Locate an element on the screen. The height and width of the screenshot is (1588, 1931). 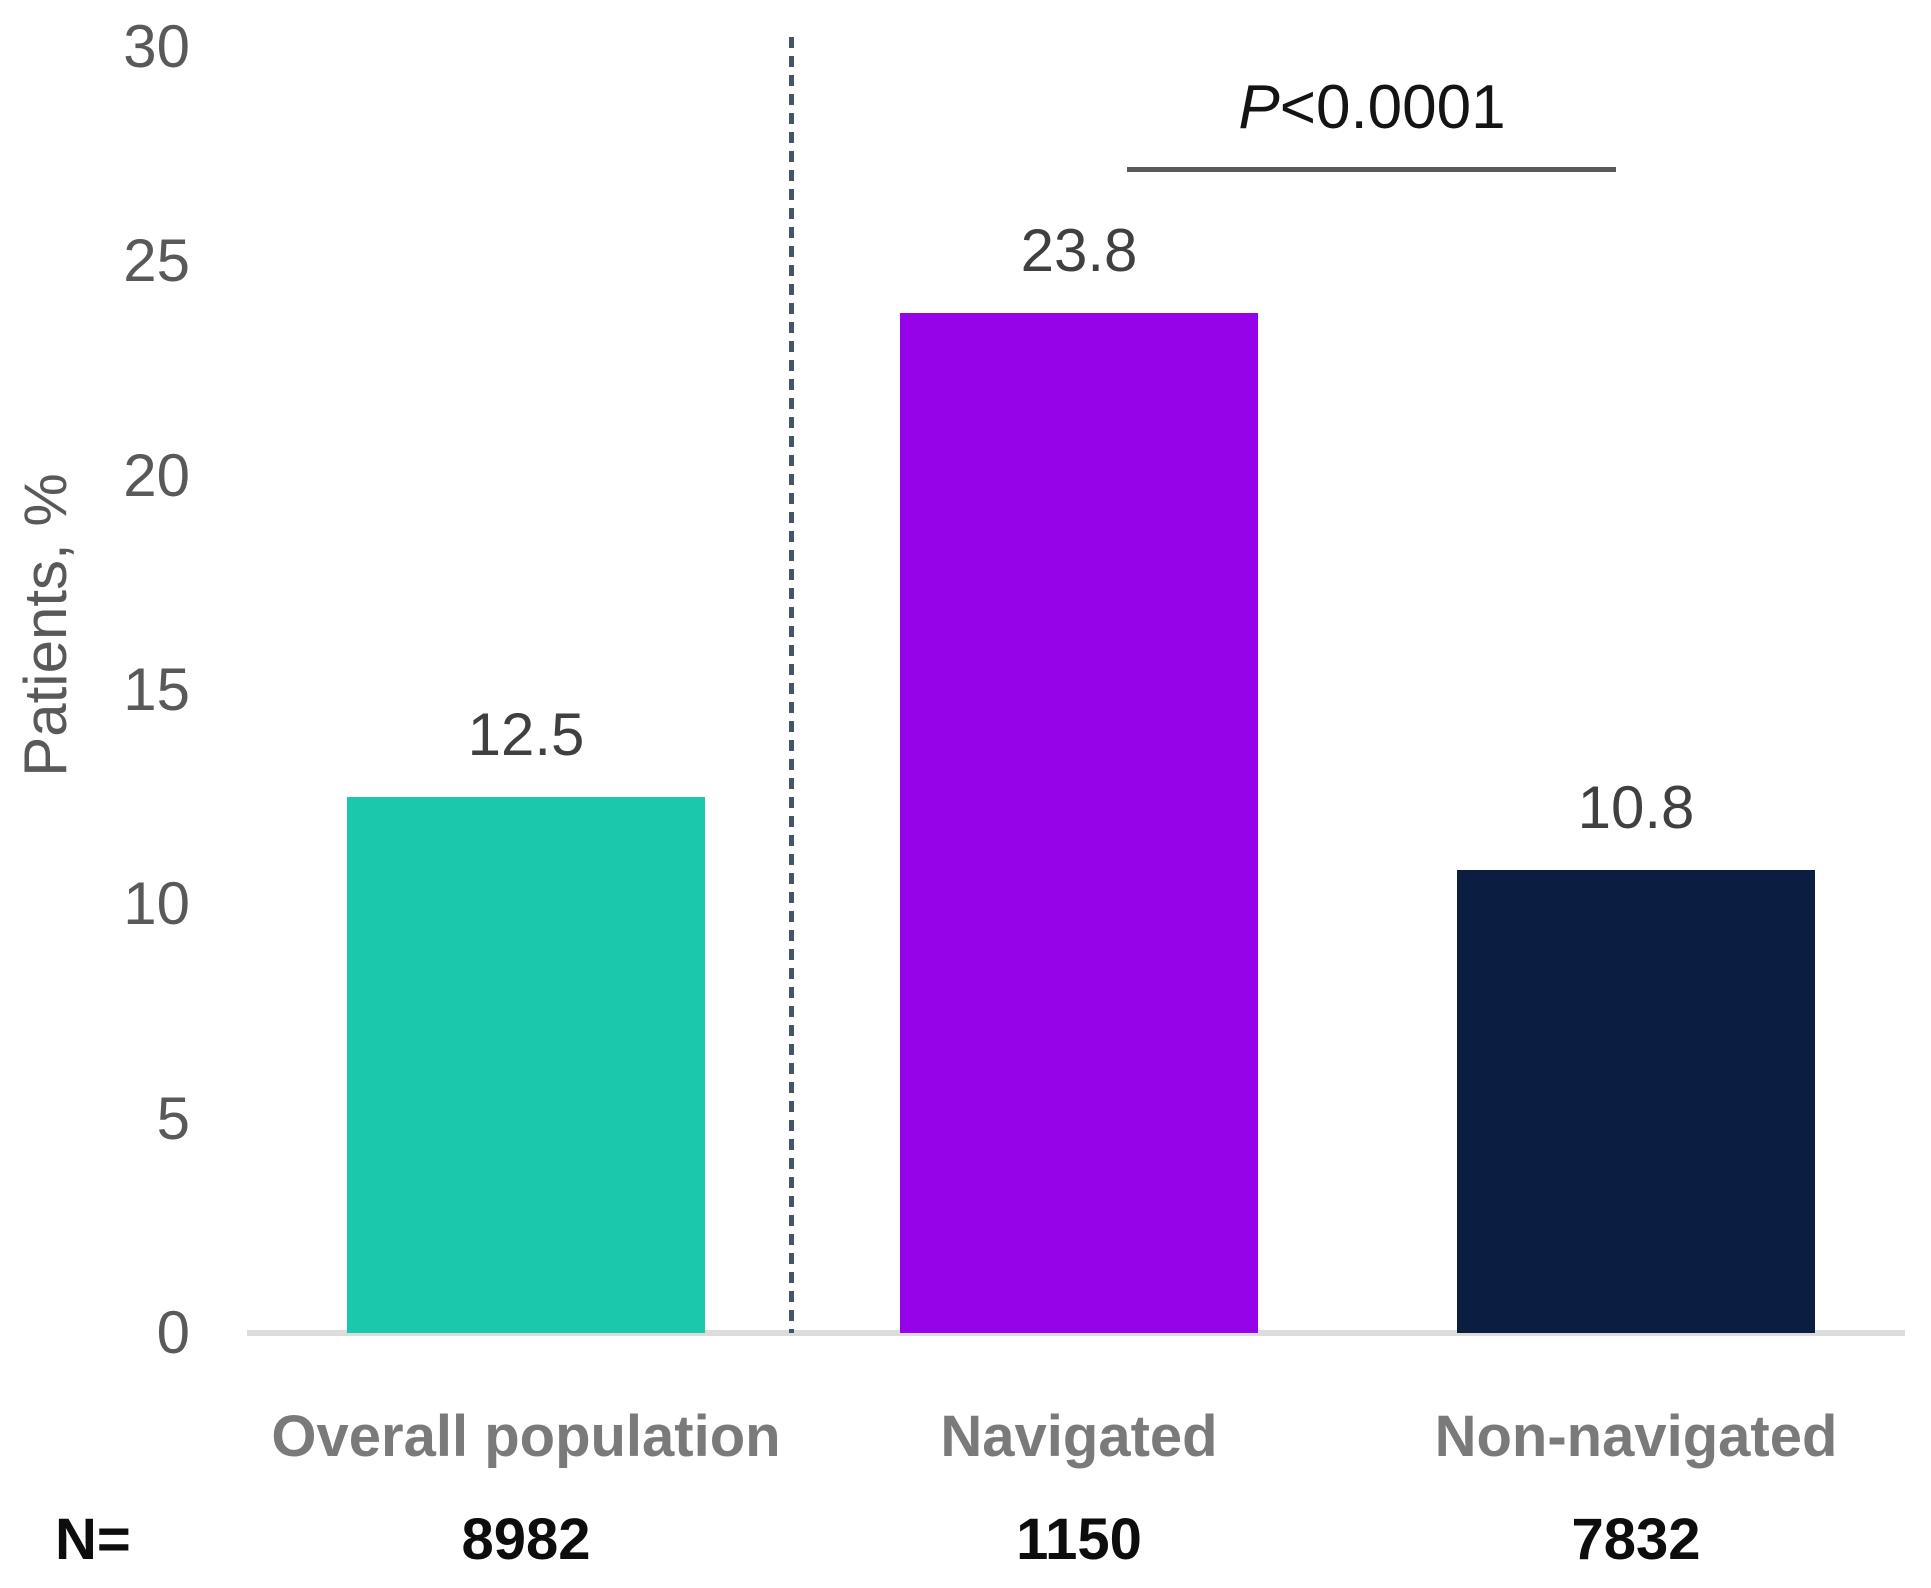
n-value-non-navigated: 7832 is located at coordinates (1636, 1539).